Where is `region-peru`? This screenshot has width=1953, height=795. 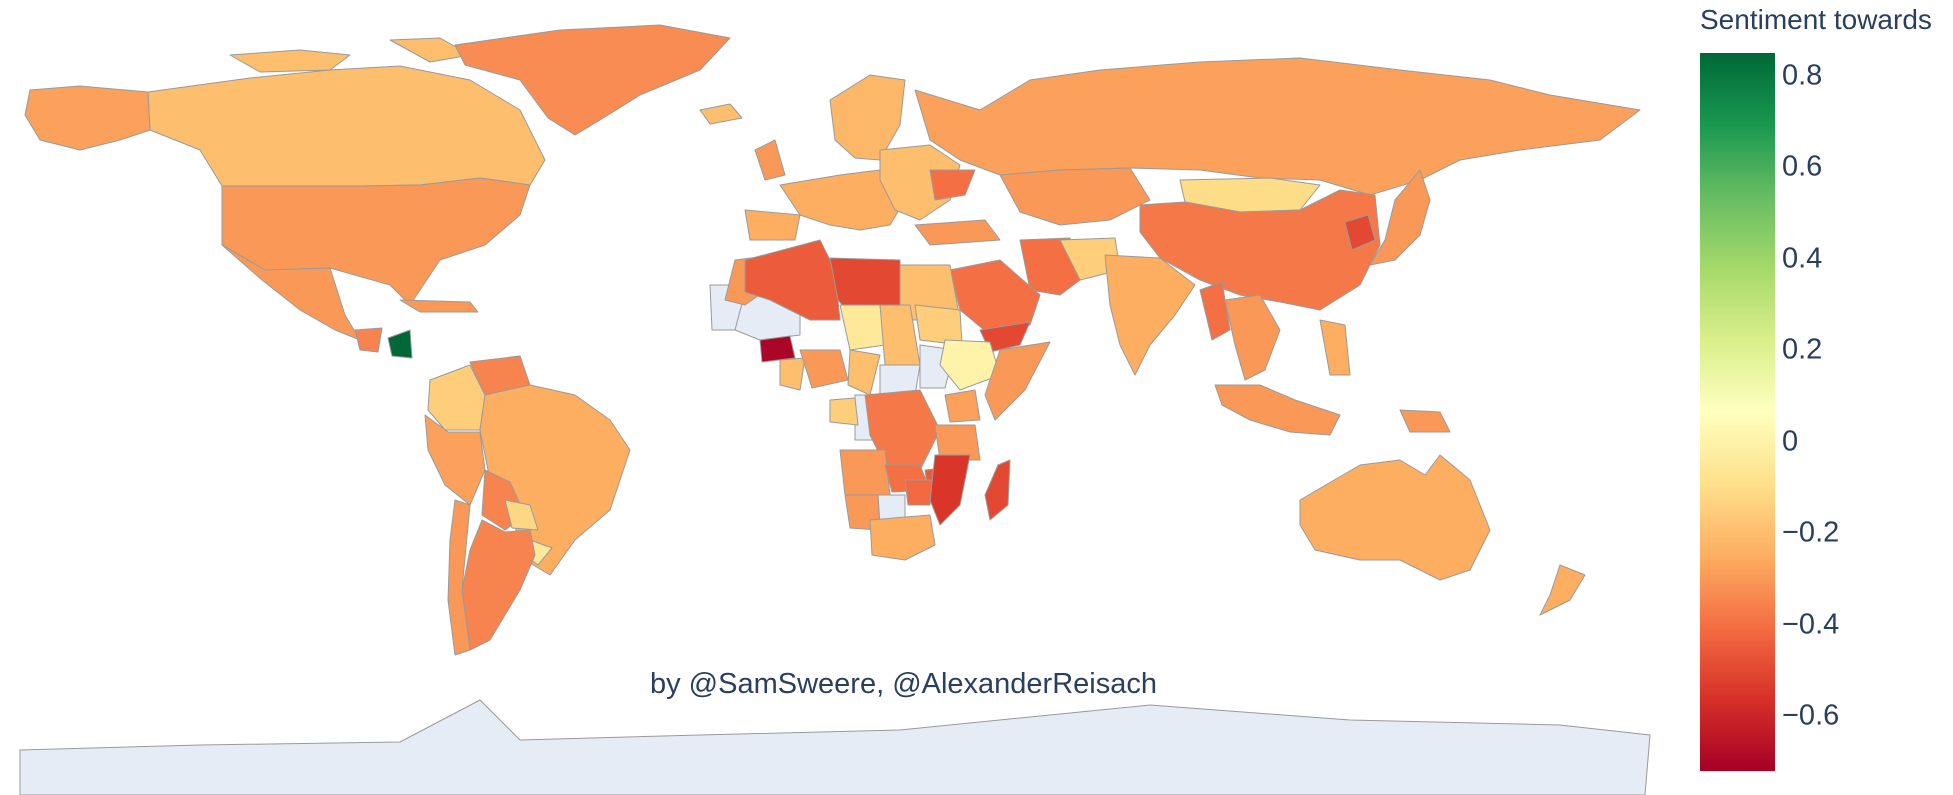
region-peru is located at coordinates (455, 460).